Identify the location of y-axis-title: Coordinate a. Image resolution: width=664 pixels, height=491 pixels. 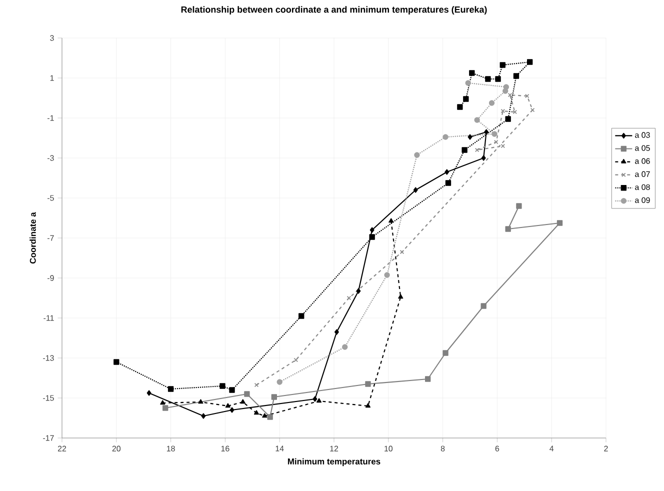
(33, 238).